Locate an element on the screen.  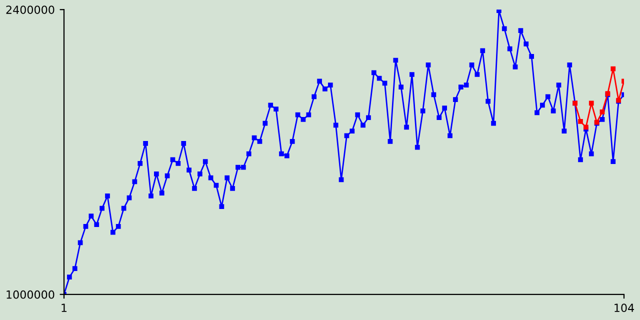
y-tick-label: 1000000 is located at coordinates (30, 294).